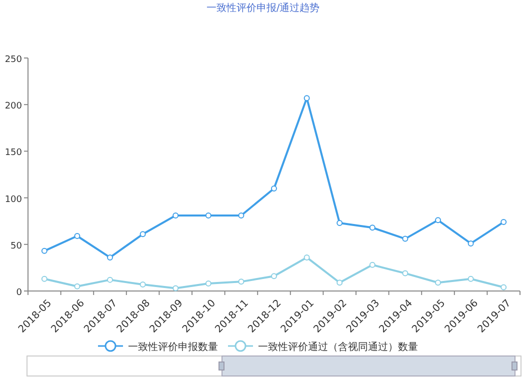 Image resolution: width=526 pixels, height=382 pixels. What do you see at coordinates (19, 293) in the screenshot?
I see `y-tick-label: 0` at bounding box center [19, 293].